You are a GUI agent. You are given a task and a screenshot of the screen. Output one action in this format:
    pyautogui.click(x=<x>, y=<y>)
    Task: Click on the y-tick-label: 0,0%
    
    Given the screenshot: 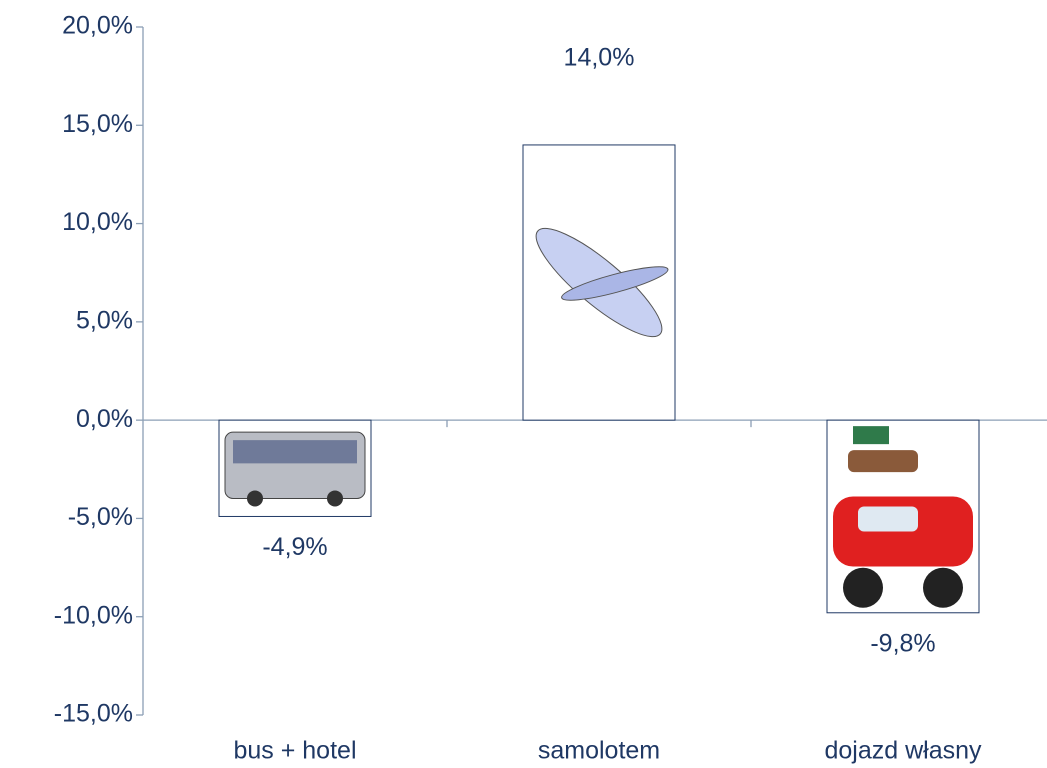 What is the action you would take?
    pyautogui.click(x=104, y=419)
    